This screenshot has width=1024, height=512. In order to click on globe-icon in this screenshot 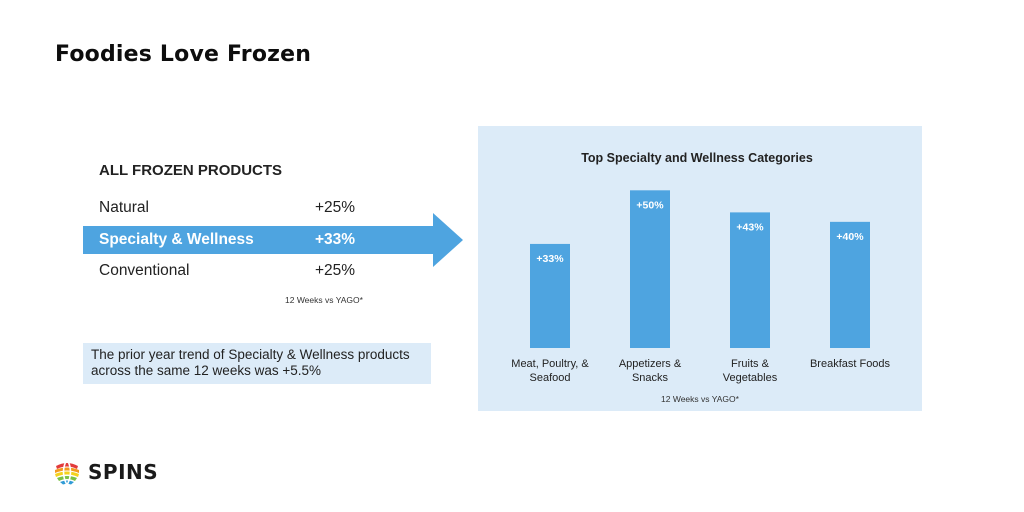, I will do `click(67, 472)`.